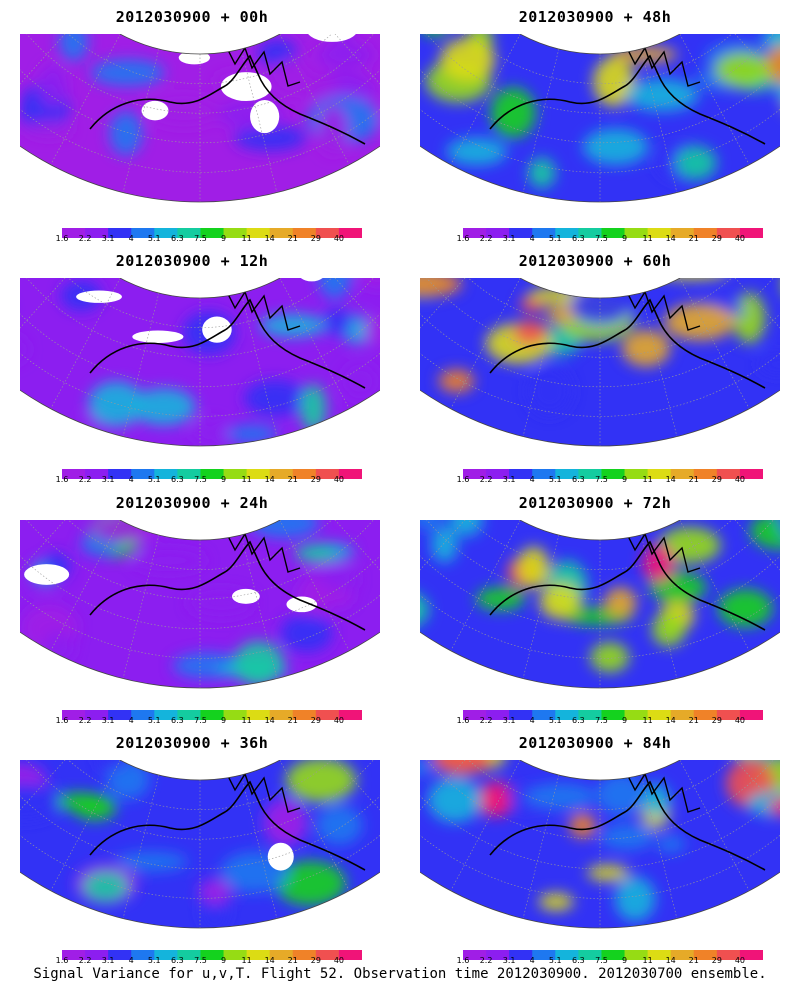 Image resolution: width=800 pixels, height=1000 pixels. I want to click on colorbar-tick-label: 2.2, so click(85, 720).